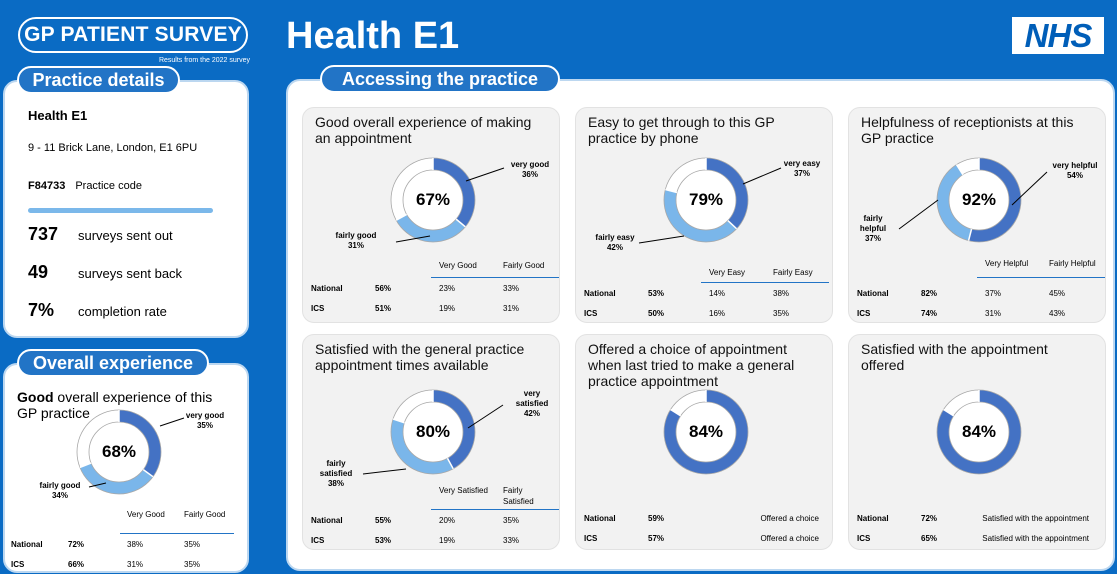  Describe the element at coordinates (60, 490) in the screenshot. I see `label-light-segment: fairly good 34%` at that location.